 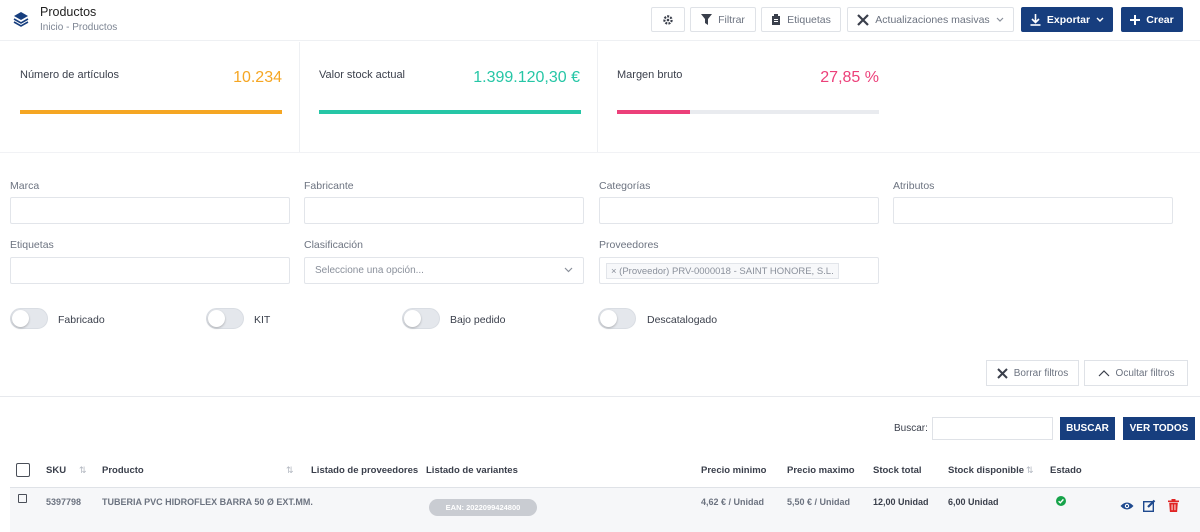 I want to click on manufacturer-input, so click(x=444, y=210).